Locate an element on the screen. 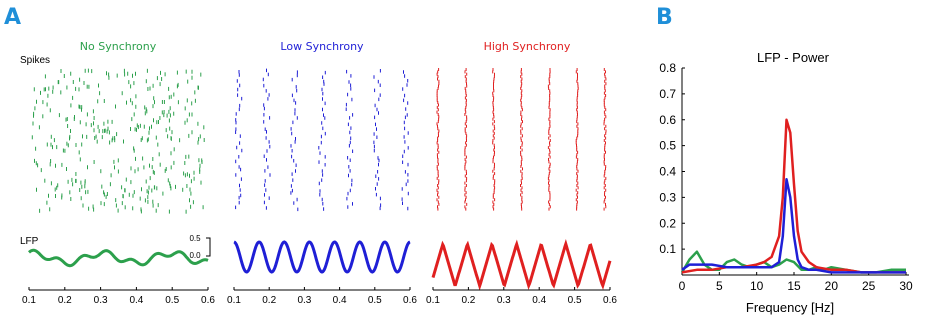  x-tick-label: 25 is located at coordinates (869, 286).